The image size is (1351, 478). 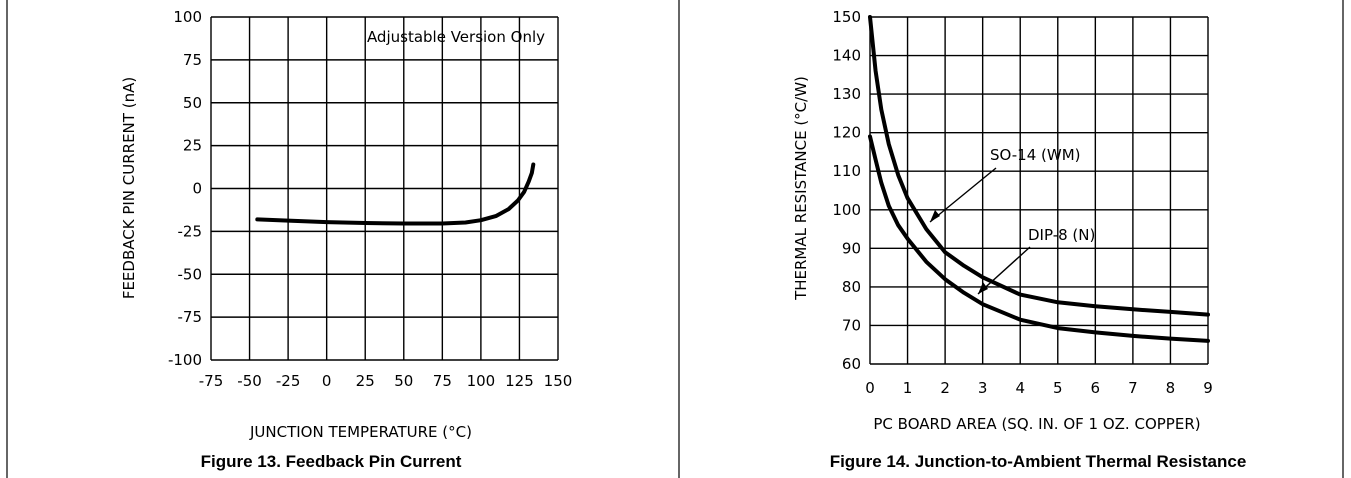 What do you see at coordinates (192, 103) in the screenshot?
I see `chart1-y-tick-label: 50` at bounding box center [192, 103].